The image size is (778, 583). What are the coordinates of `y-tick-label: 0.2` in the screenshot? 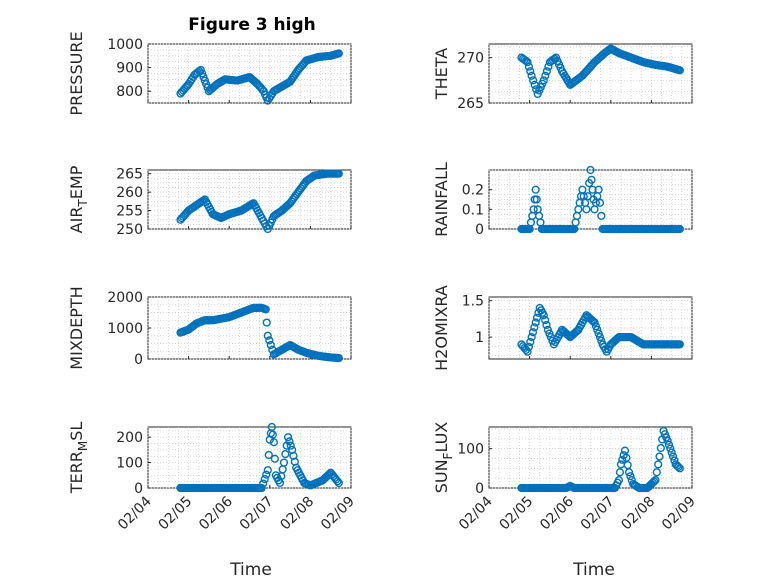 It's located at (473, 191).